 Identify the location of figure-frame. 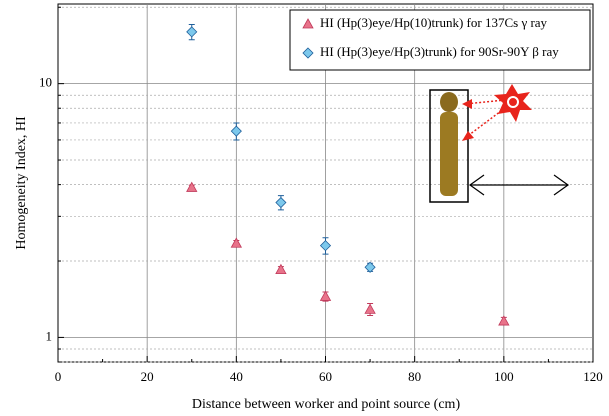
(449, 146).